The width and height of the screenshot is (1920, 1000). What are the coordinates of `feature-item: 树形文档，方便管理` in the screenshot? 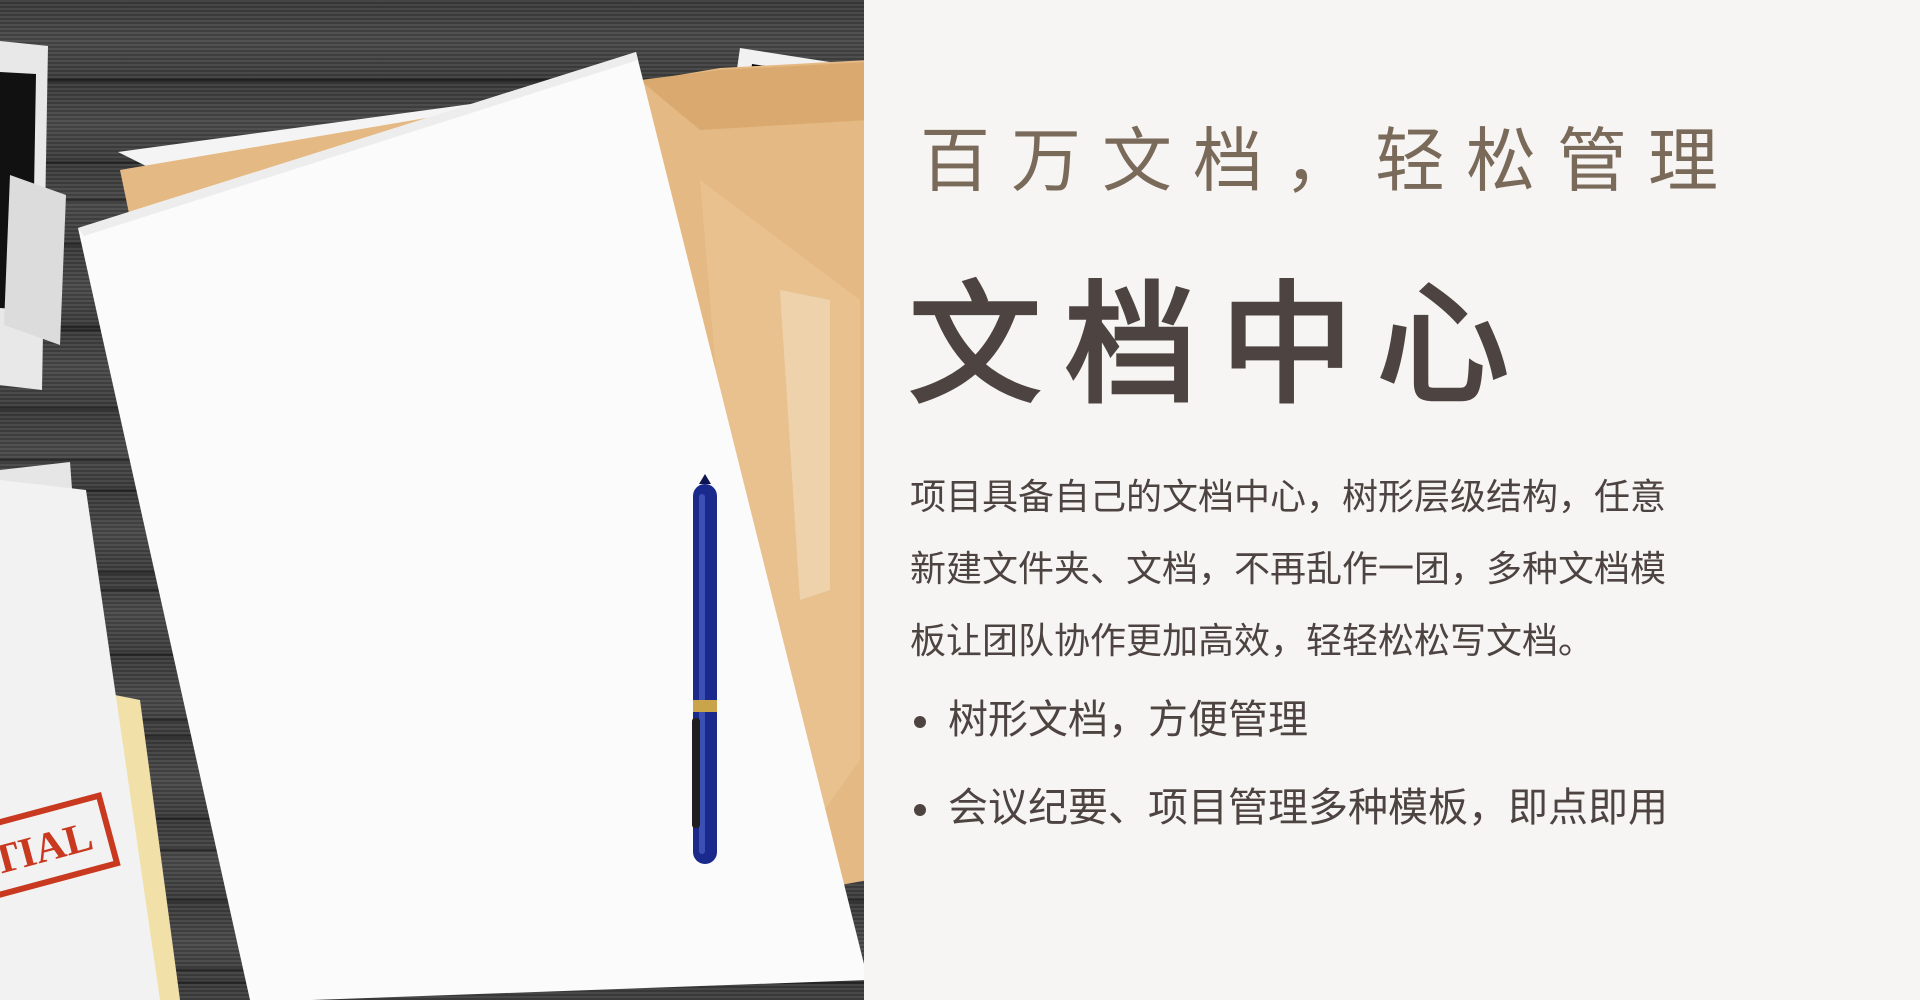 It's located at (1289, 720).